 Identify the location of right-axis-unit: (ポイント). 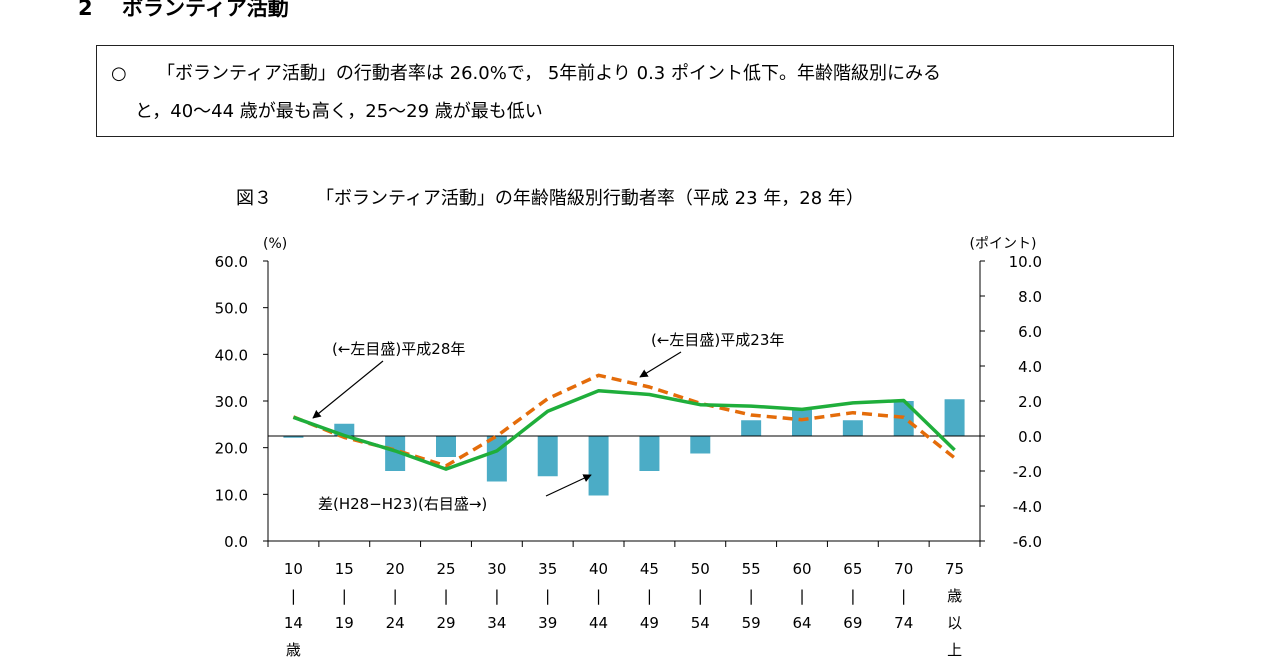
(1003, 244).